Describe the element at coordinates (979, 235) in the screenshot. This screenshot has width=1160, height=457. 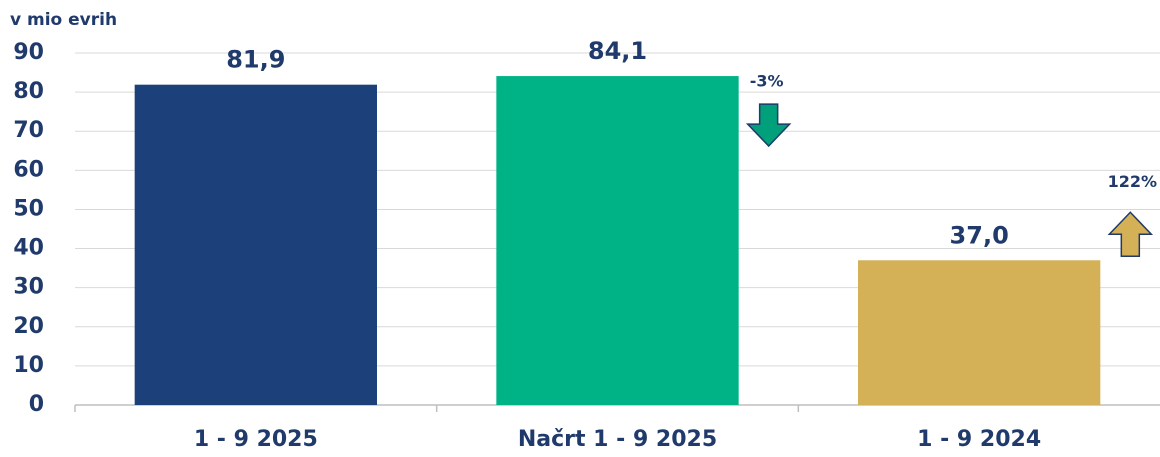
I see `value-label: 37,0` at that location.